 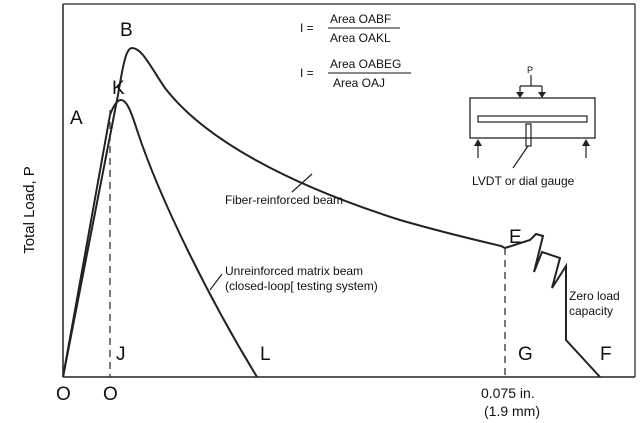 What do you see at coordinates (520, 157) in the screenshot?
I see `gauge-leader` at bounding box center [520, 157].